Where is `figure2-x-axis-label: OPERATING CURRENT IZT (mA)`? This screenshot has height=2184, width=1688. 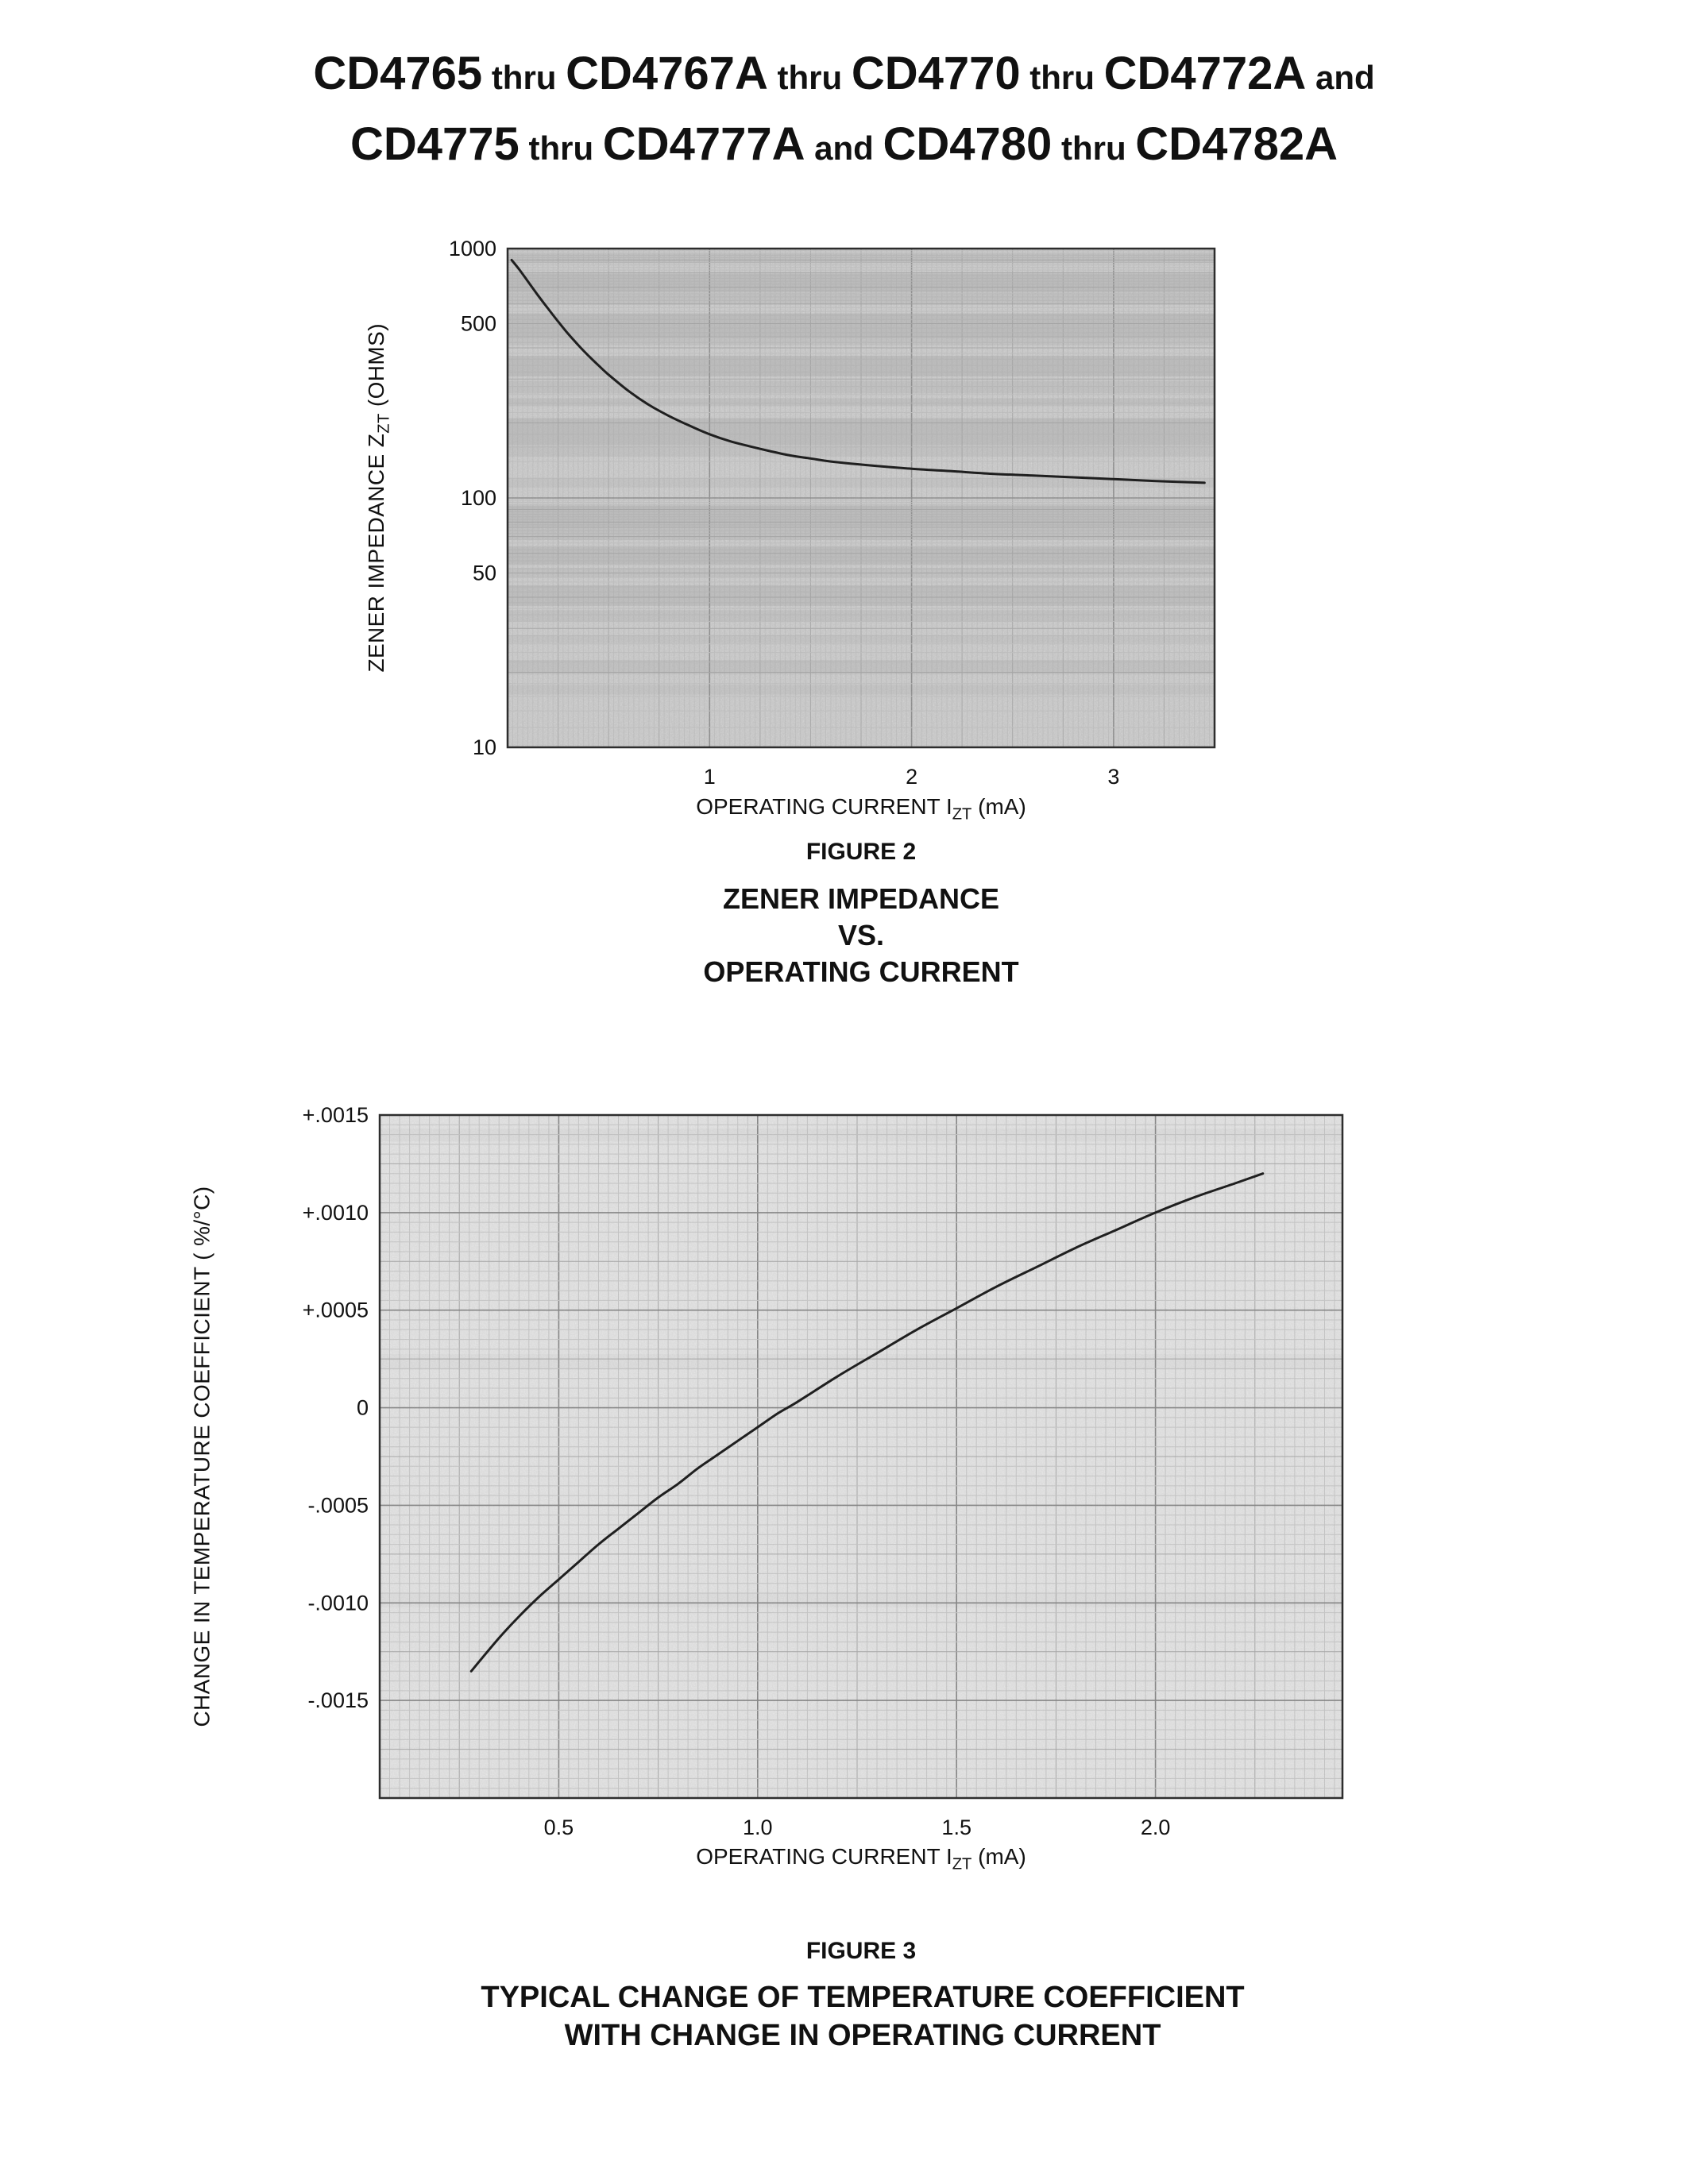 figure2-x-axis-label: OPERATING CURRENT IZT (mA) is located at coordinates (862, 809).